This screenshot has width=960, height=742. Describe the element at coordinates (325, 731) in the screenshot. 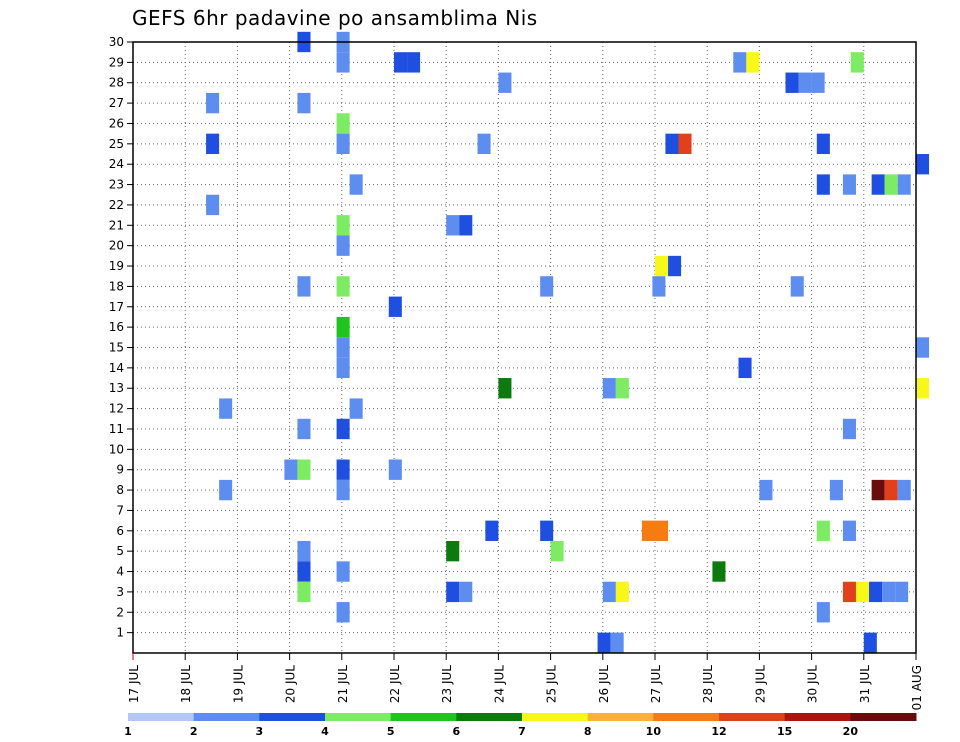

I see `colorbar-label: 4` at that location.